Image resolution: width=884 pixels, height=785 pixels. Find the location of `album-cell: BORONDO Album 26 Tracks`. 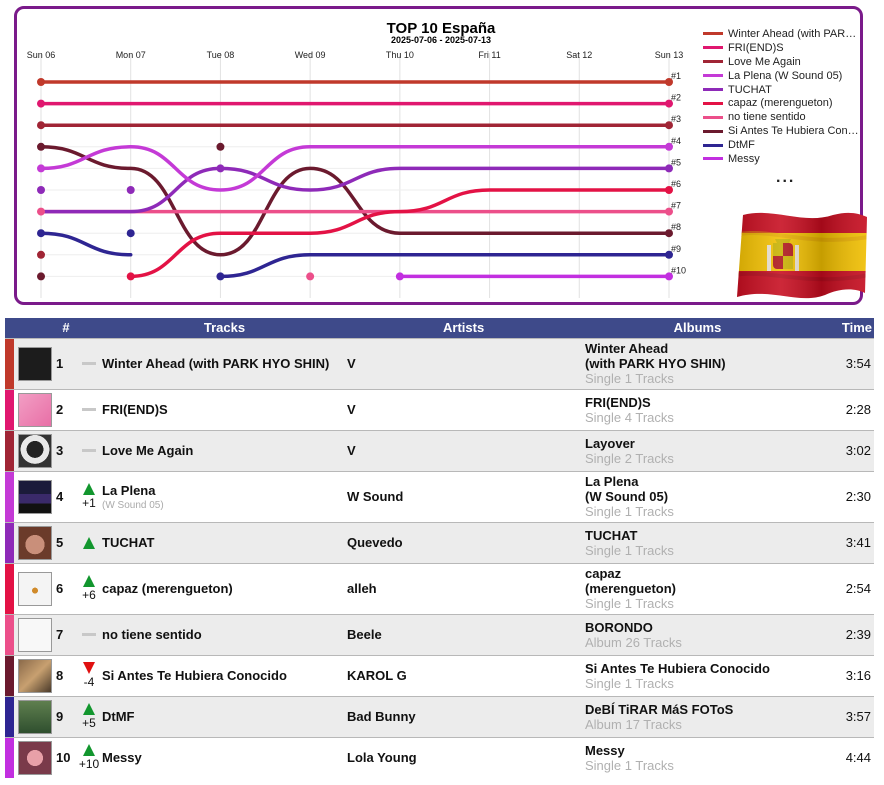

album-cell: BORONDO Album 26 Tracks is located at coordinates (697, 634).